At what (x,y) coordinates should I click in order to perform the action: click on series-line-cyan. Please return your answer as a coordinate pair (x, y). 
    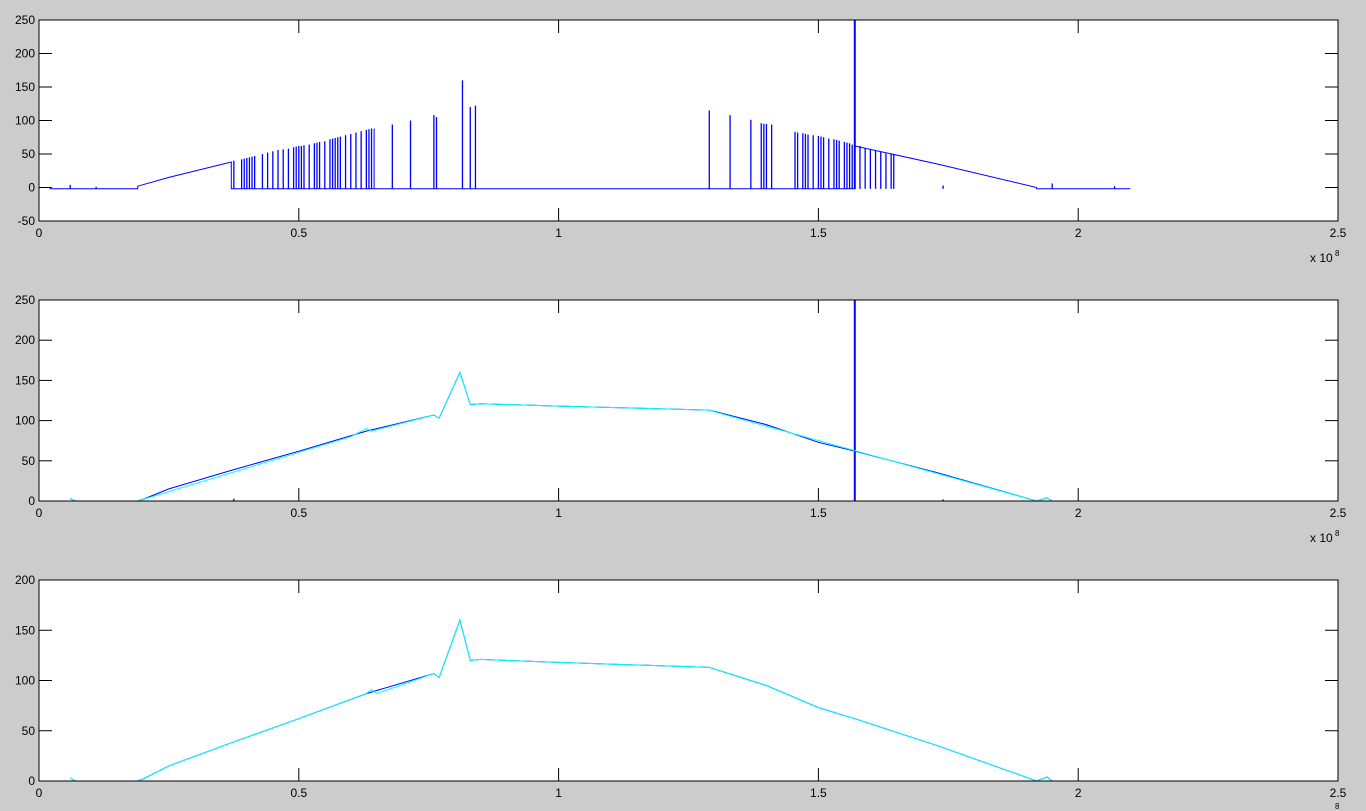
    Looking at the image, I should click on (592, 436).